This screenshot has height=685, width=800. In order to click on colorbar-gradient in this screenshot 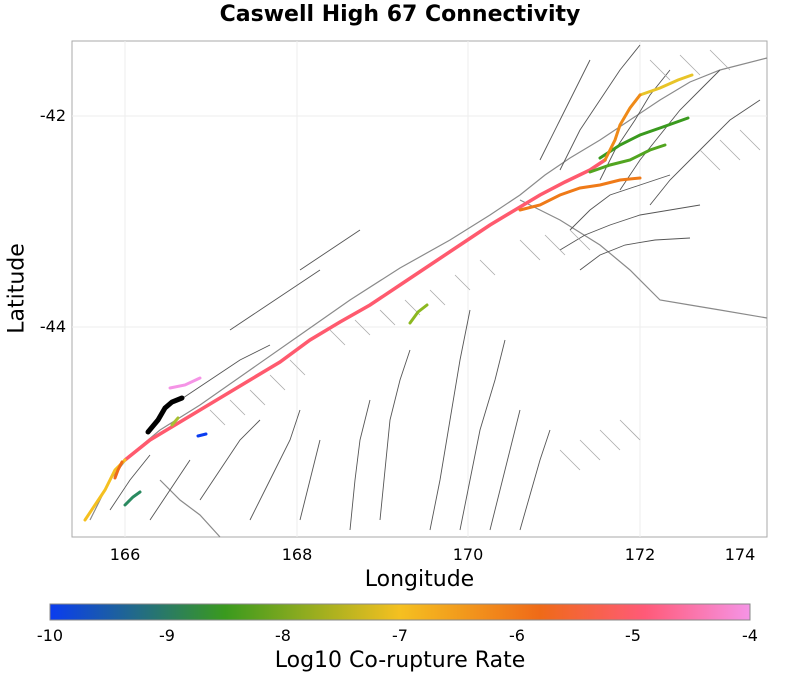, I will do `click(400, 612)`.